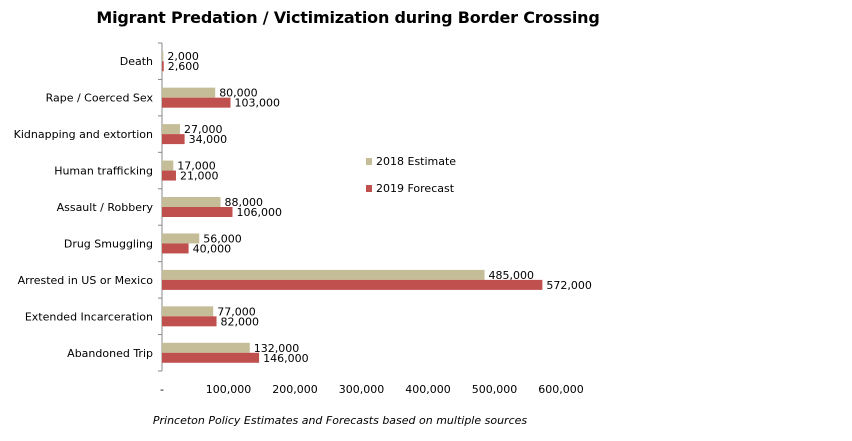  I want to click on value-label-2019: 146,000, so click(286, 358).